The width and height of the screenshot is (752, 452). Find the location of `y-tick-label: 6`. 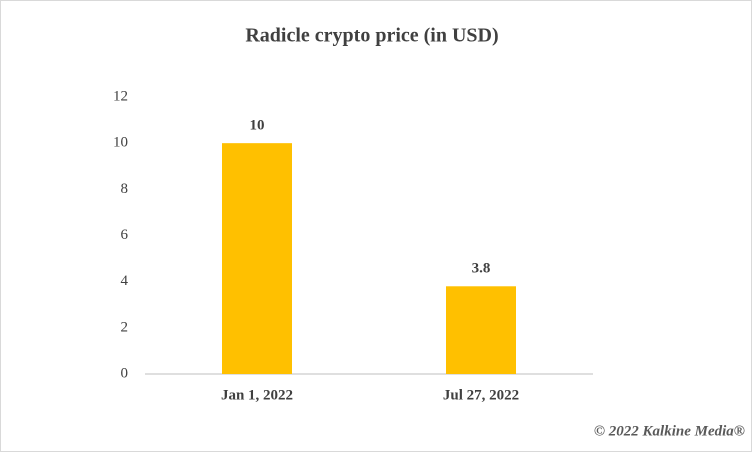

y-tick-label: 6 is located at coordinates (125, 235).